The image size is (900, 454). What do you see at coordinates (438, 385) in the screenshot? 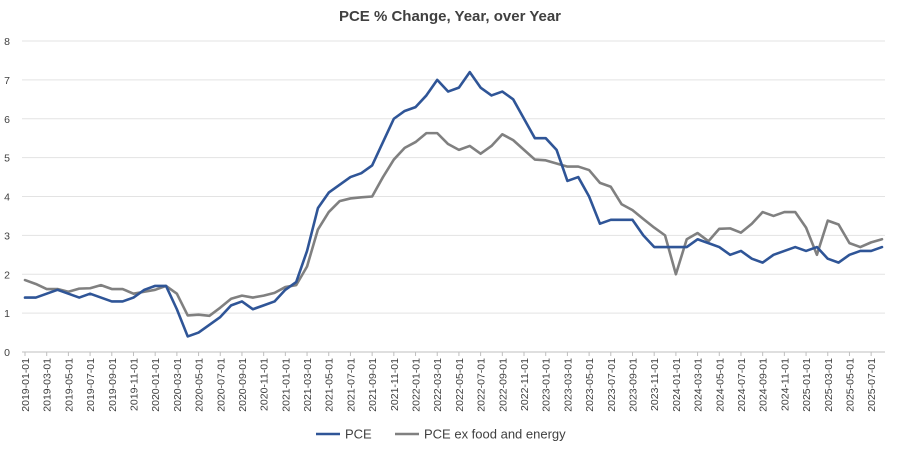
I see `x-tick-label: 2022-03-01` at bounding box center [438, 385].